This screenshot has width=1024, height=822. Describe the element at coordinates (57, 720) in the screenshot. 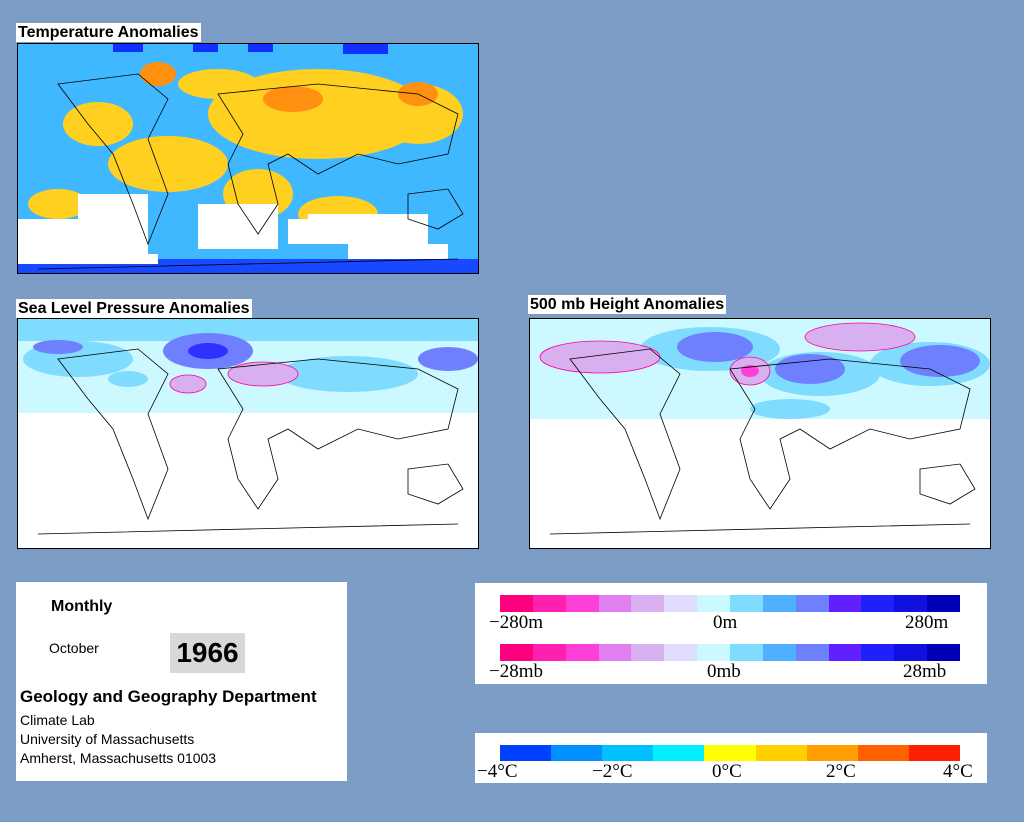

I see `lab-label: Climate Lab` at that location.